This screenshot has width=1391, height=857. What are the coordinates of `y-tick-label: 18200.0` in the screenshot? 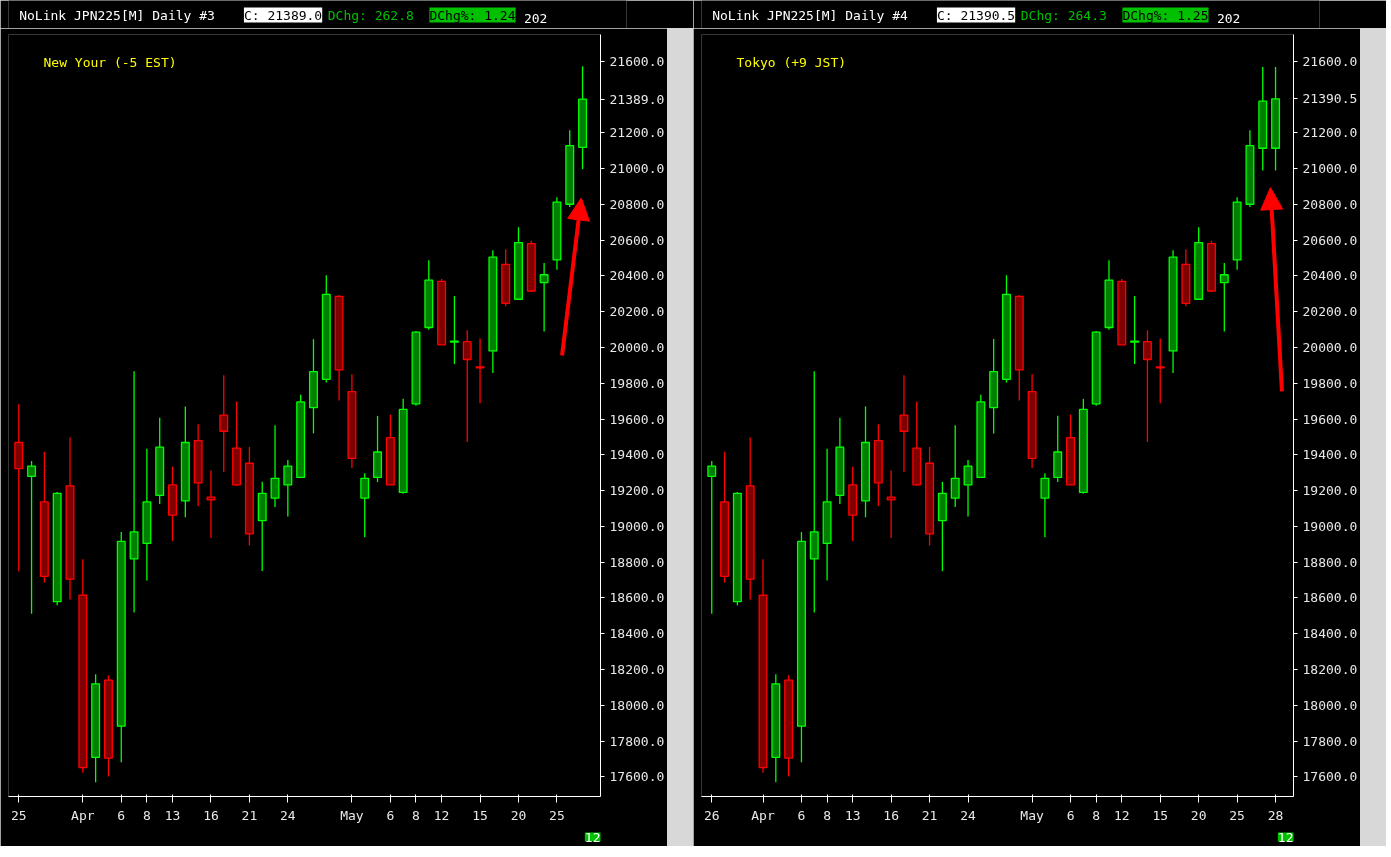 It's located at (1330, 669).